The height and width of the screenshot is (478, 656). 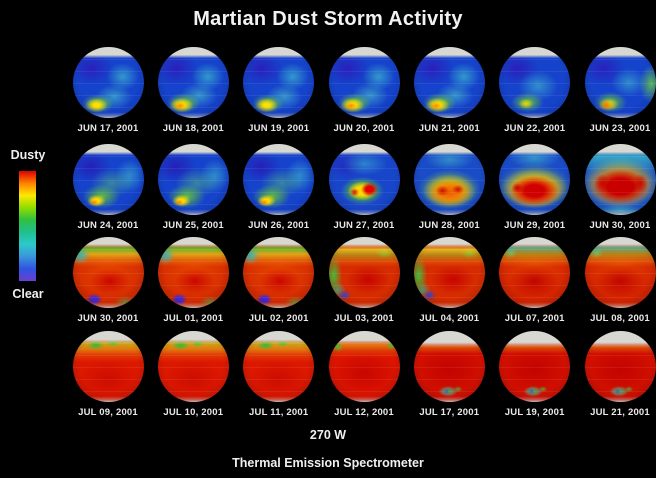 What do you see at coordinates (108, 128) in the screenshot?
I see `globe-date-label: JUN 17, 2001` at bounding box center [108, 128].